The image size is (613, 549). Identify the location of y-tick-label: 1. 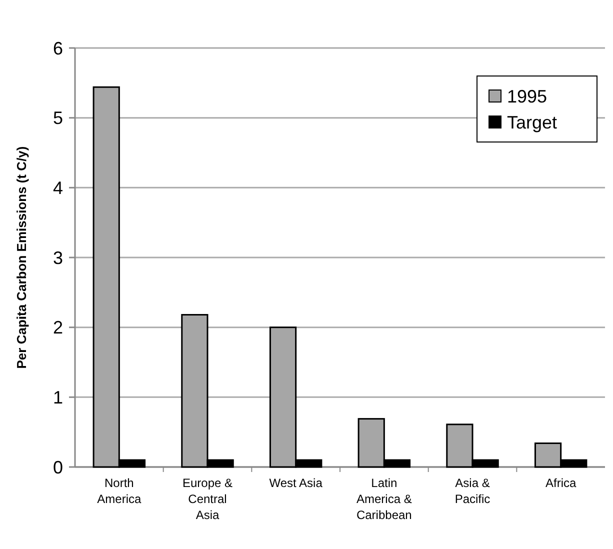
(57, 397).